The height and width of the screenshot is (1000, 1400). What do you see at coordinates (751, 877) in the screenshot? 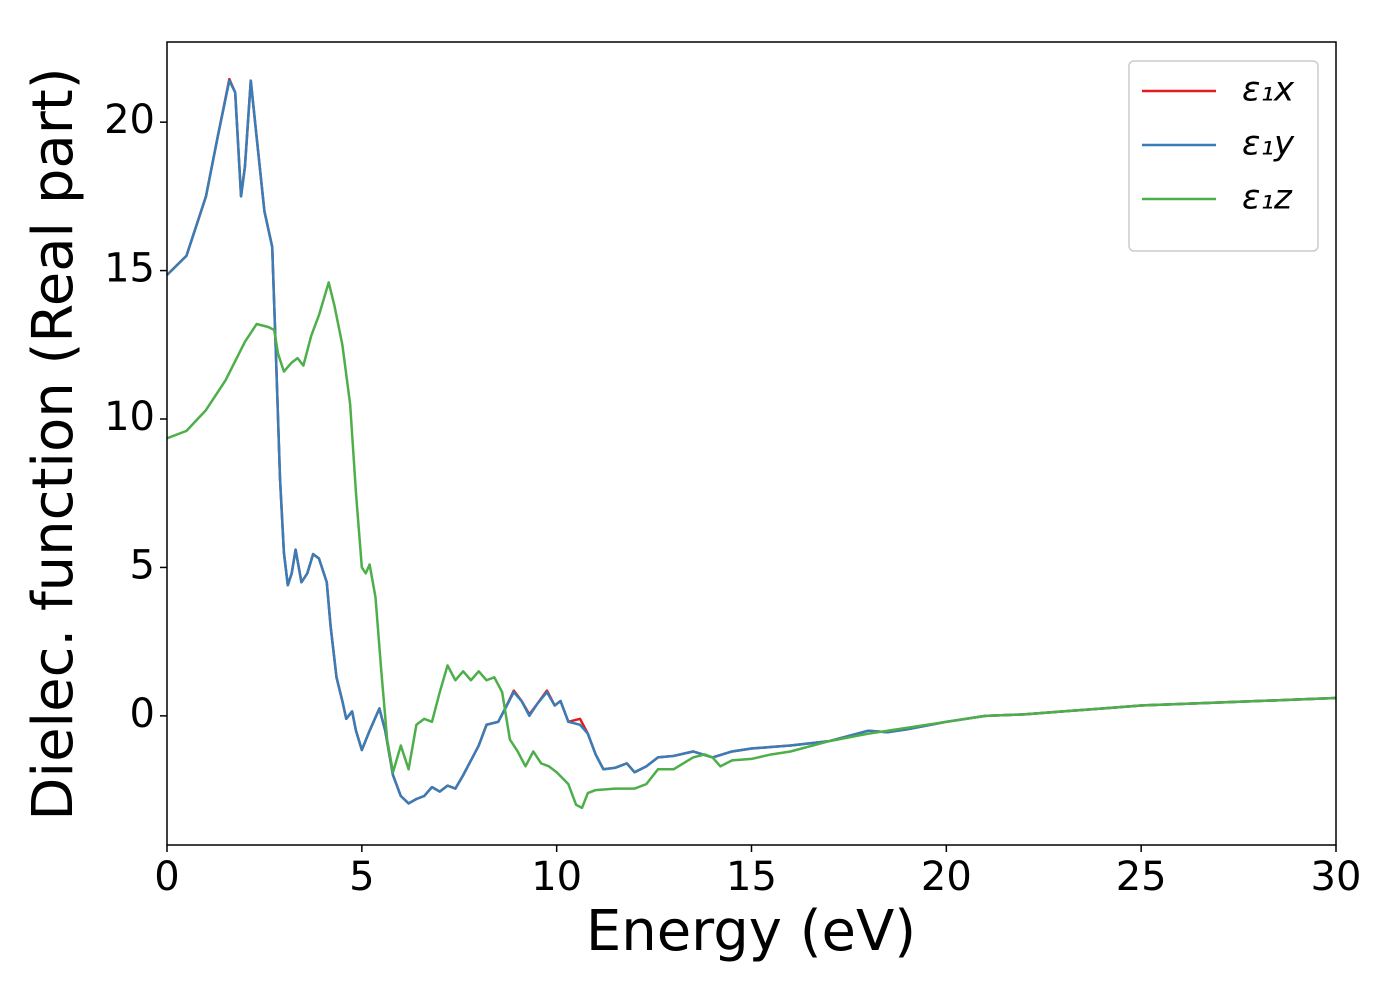
I see `x-tick-label: 15` at bounding box center [751, 877].